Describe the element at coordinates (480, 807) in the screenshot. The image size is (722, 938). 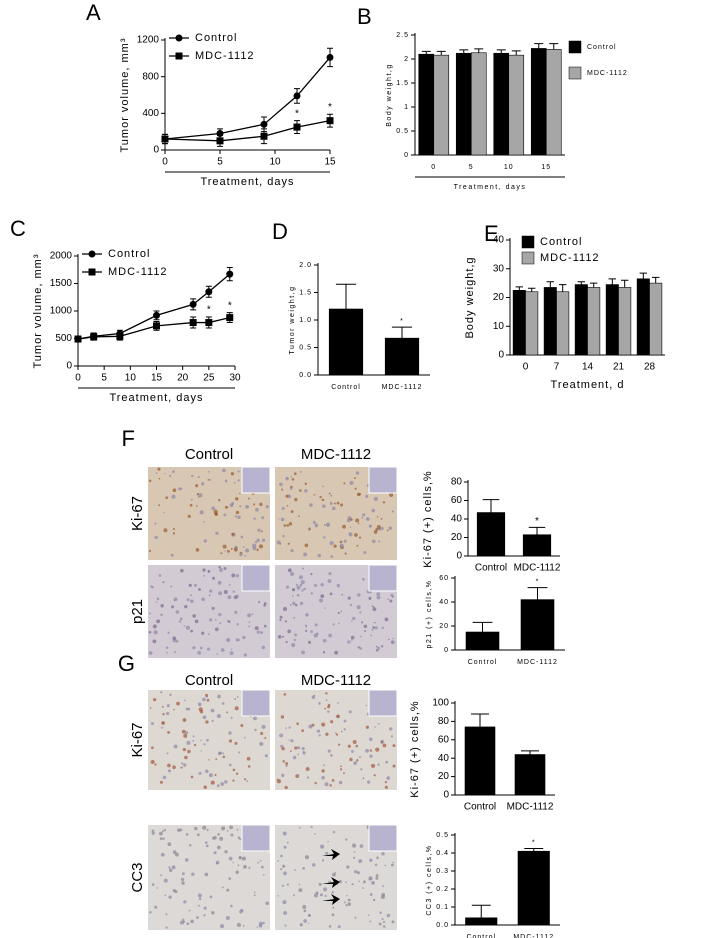
I see `x-tick-label: Control` at that location.